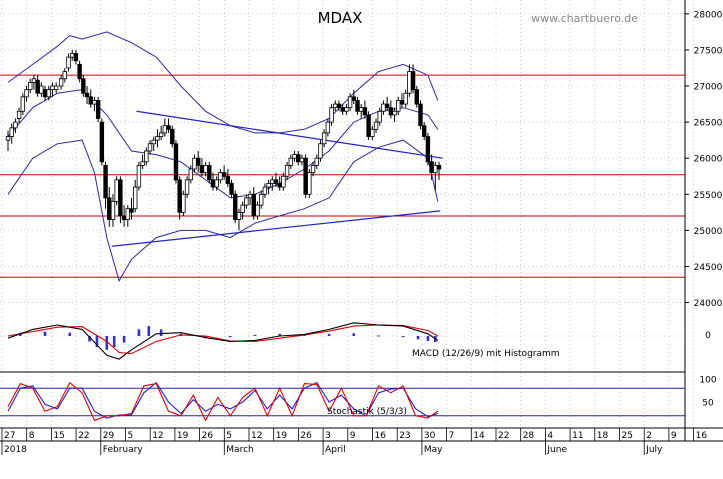  Describe the element at coordinates (430, 436) in the screenshot. I see `x-tick-label: 30` at that location.